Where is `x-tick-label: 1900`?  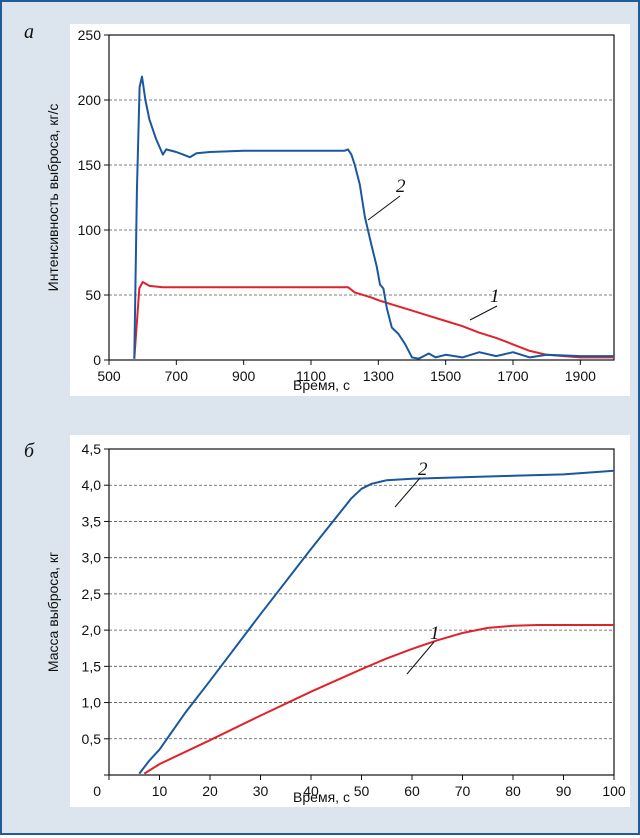 x-tick-label: 1900 is located at coordinates (580, 376).